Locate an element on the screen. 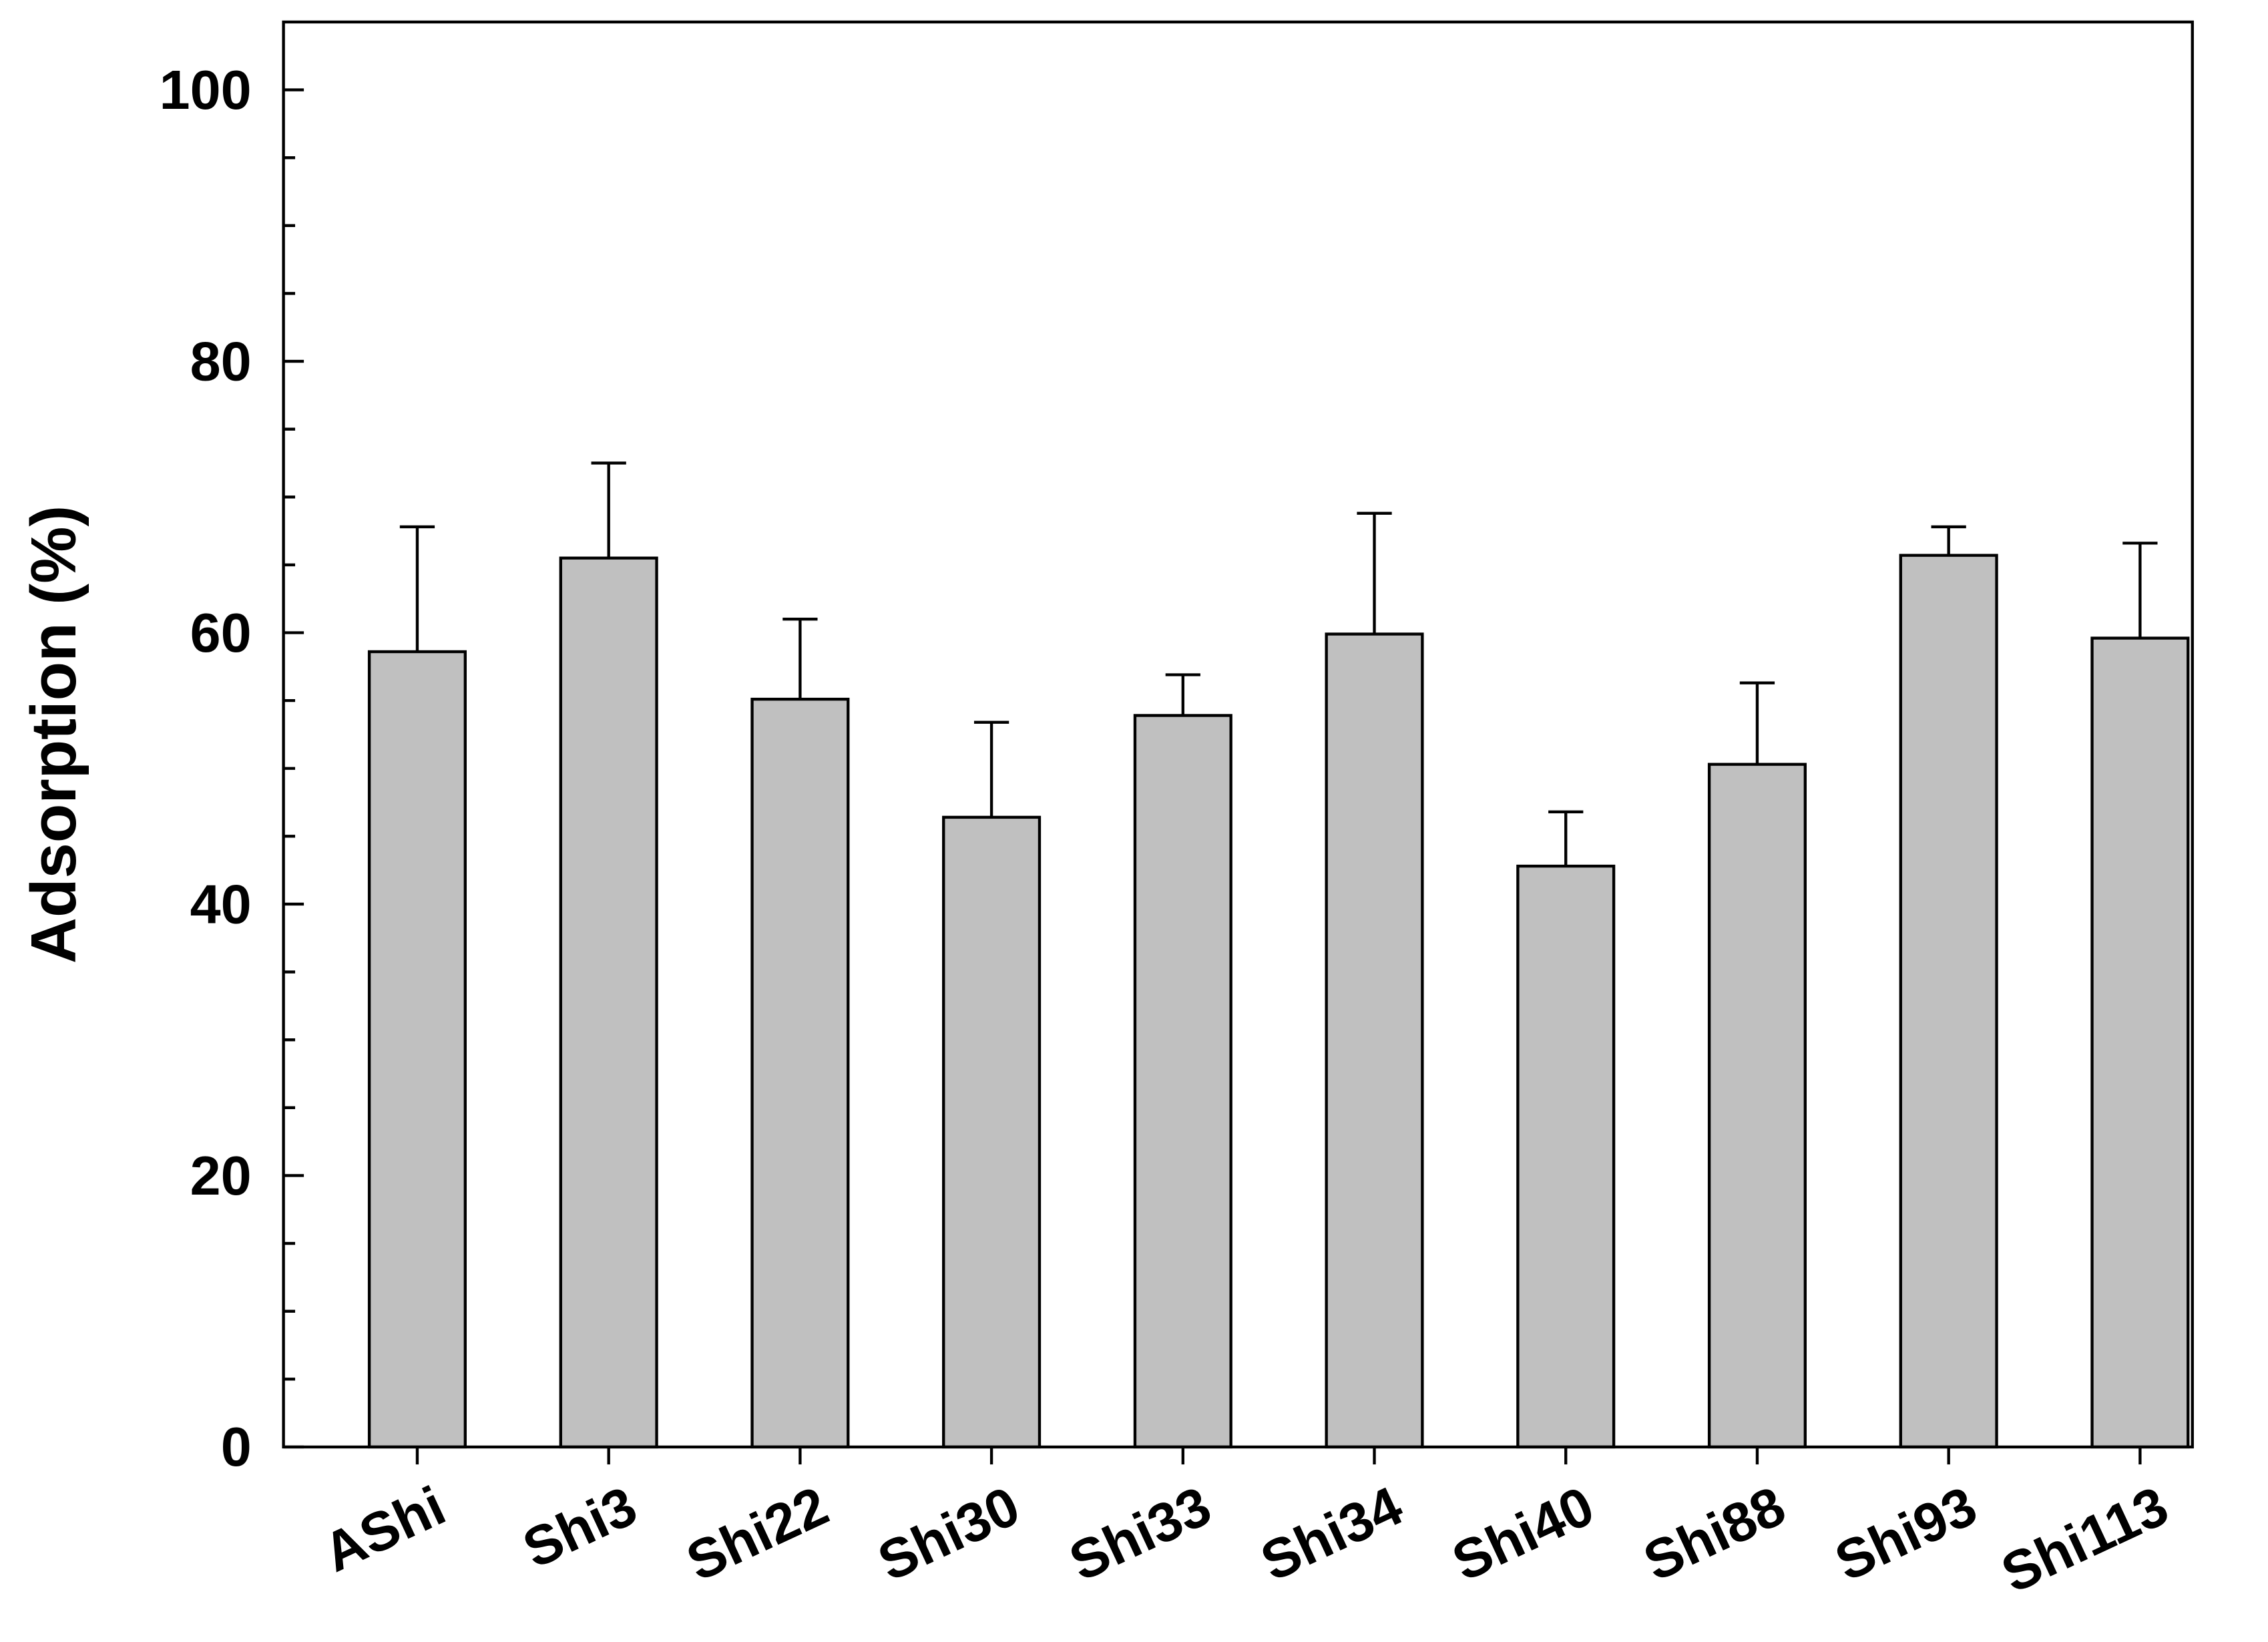 This screenshot has height=1642, width=2268. y-tick-label: 40 is located at coordinates (221, 904).